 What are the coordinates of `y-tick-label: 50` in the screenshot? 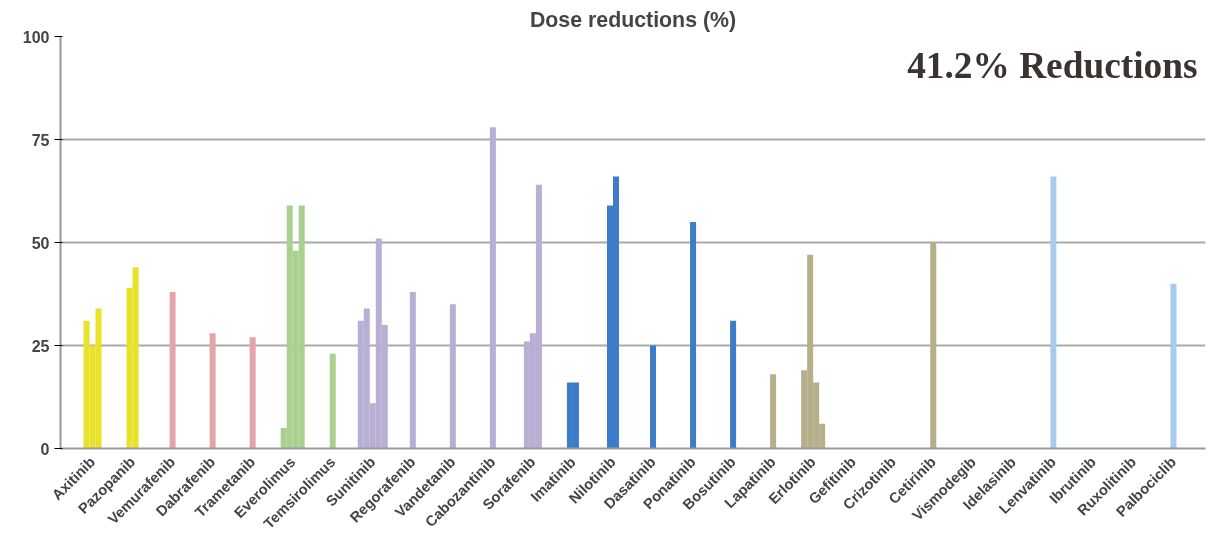 It's located at (40, 243).